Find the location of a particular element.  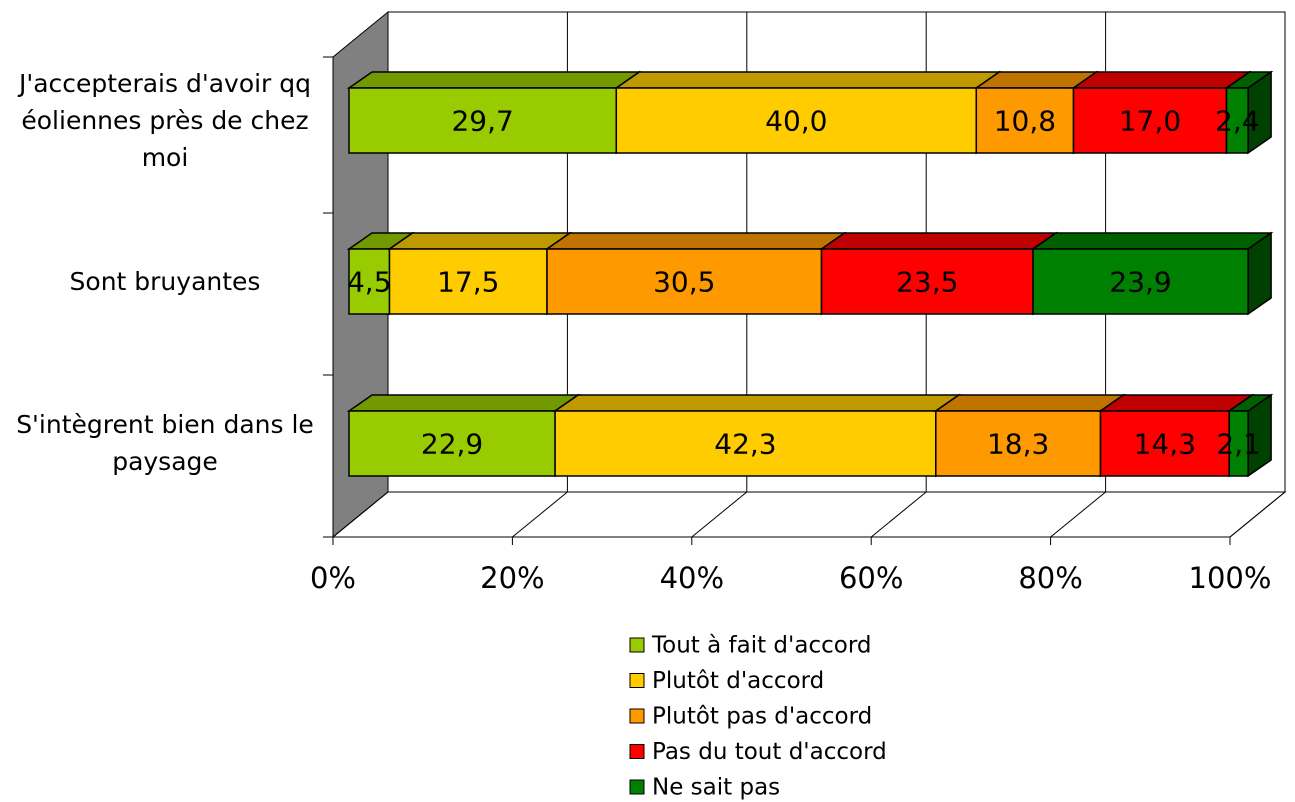

x-tick-label: 60% is located at coordinates (871, 578).